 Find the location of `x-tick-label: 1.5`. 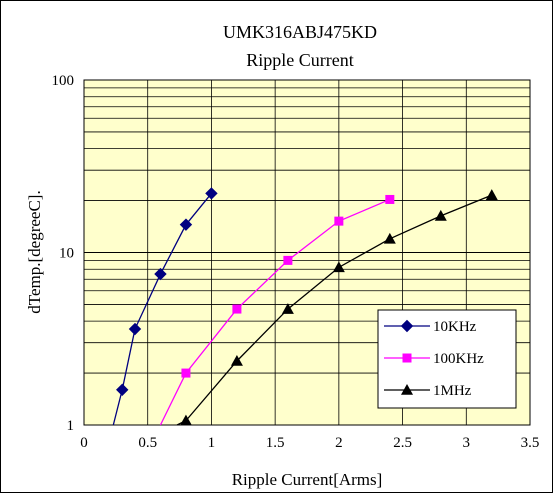

x-tick-label: 1.5 is located at coordinates (275, 443).